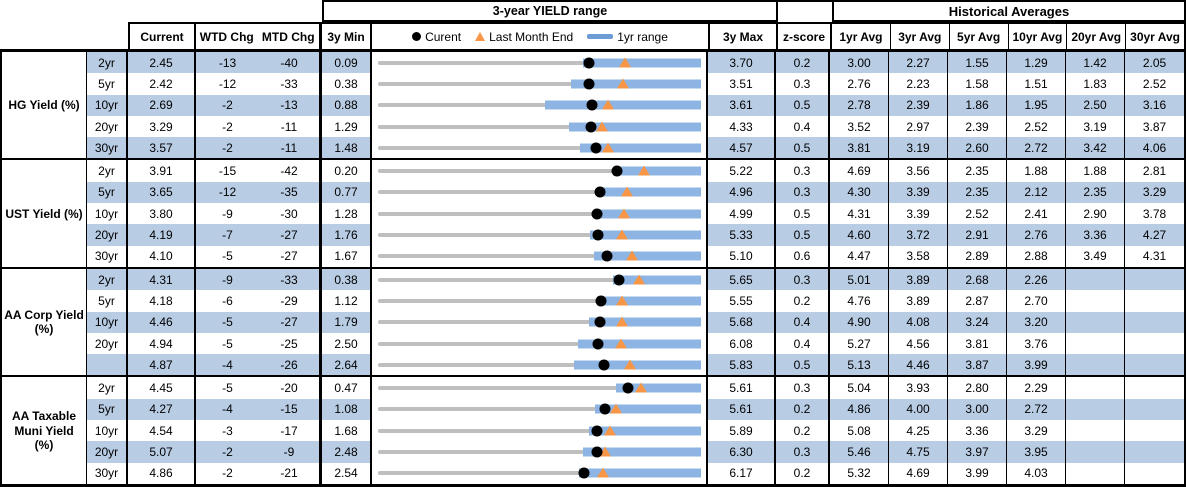  What do you see at coordinates (859, 235) in the screenshot?
I see `avg-cell: 4.60` at bounding box center [859, 235].